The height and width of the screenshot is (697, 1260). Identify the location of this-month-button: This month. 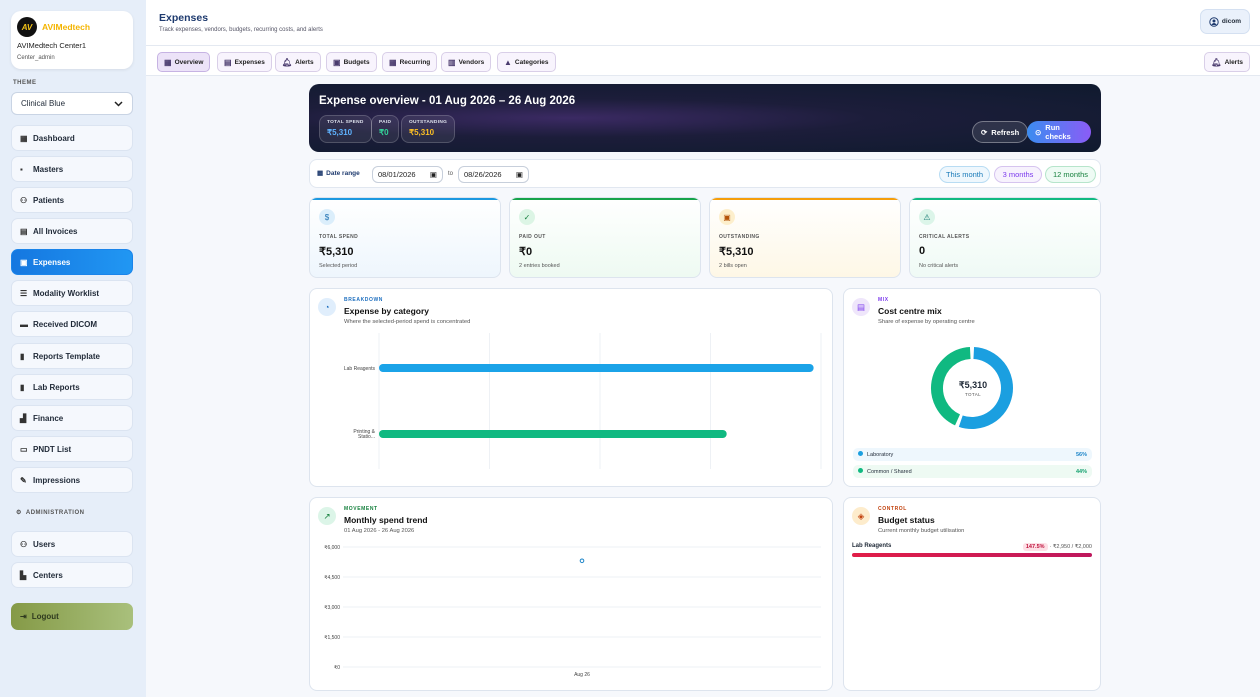
(964, 174).